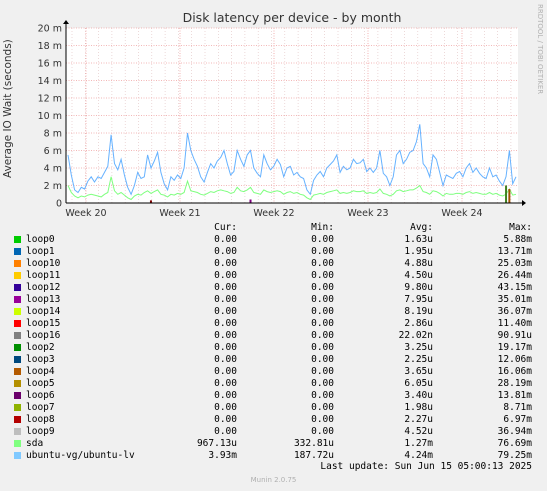 The image size is (547, 491). Describe the element at coordinates (418, 407) in the screenshot. I see `legend-avg: 1.98u` at that location.